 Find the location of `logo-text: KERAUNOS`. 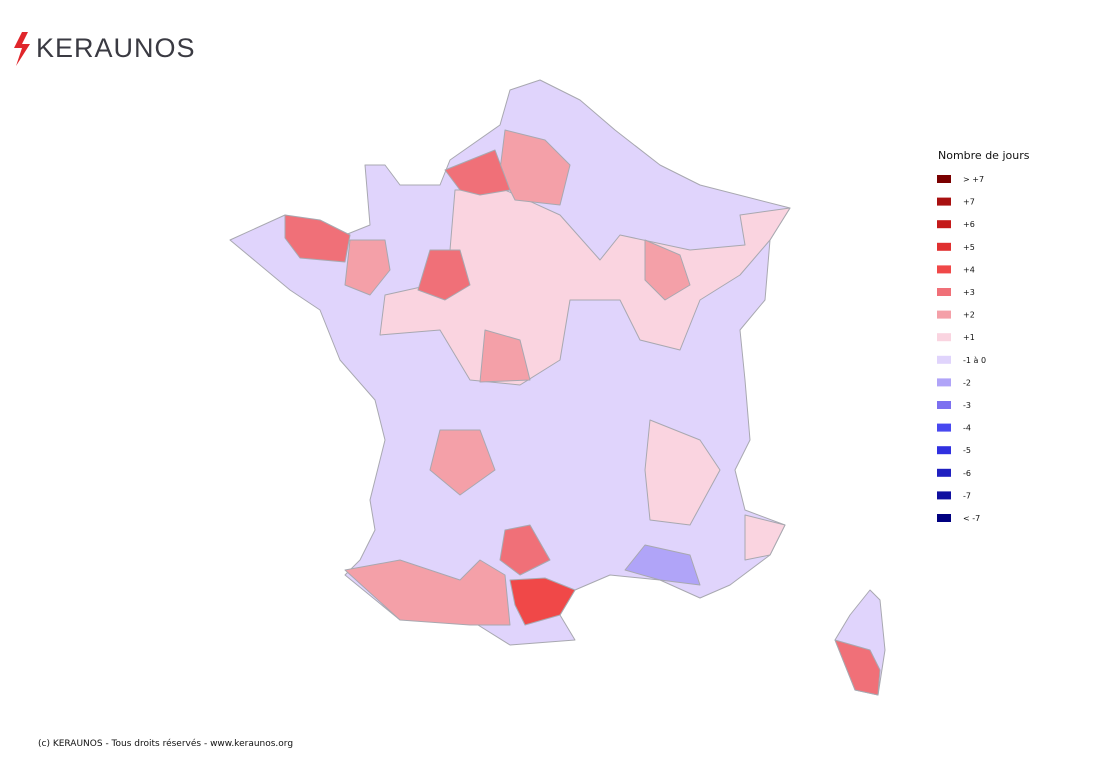

logo-text: KERAUNOS is located at coordinates (116, 48).